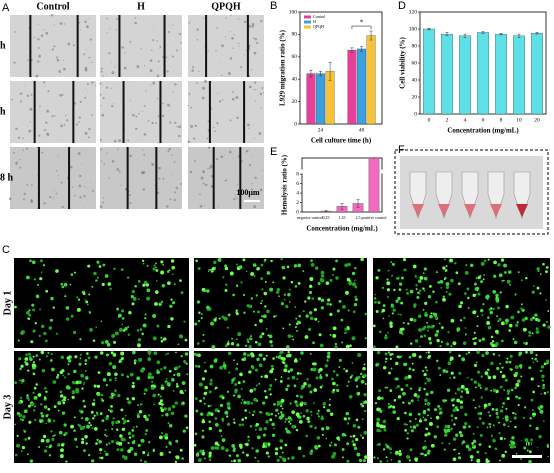 The image size is (554, 473). What do you see at coordinates (248, 192) in the screenshot?
I see `scale-bar-label: 100μm` at bounding box center [248, 192].